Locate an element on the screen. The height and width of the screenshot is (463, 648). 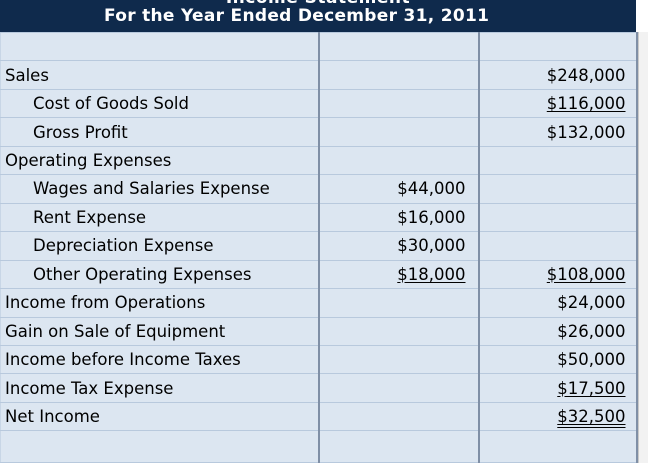
table-row: Net Income $32,500 is located at coordinates (319, 416).